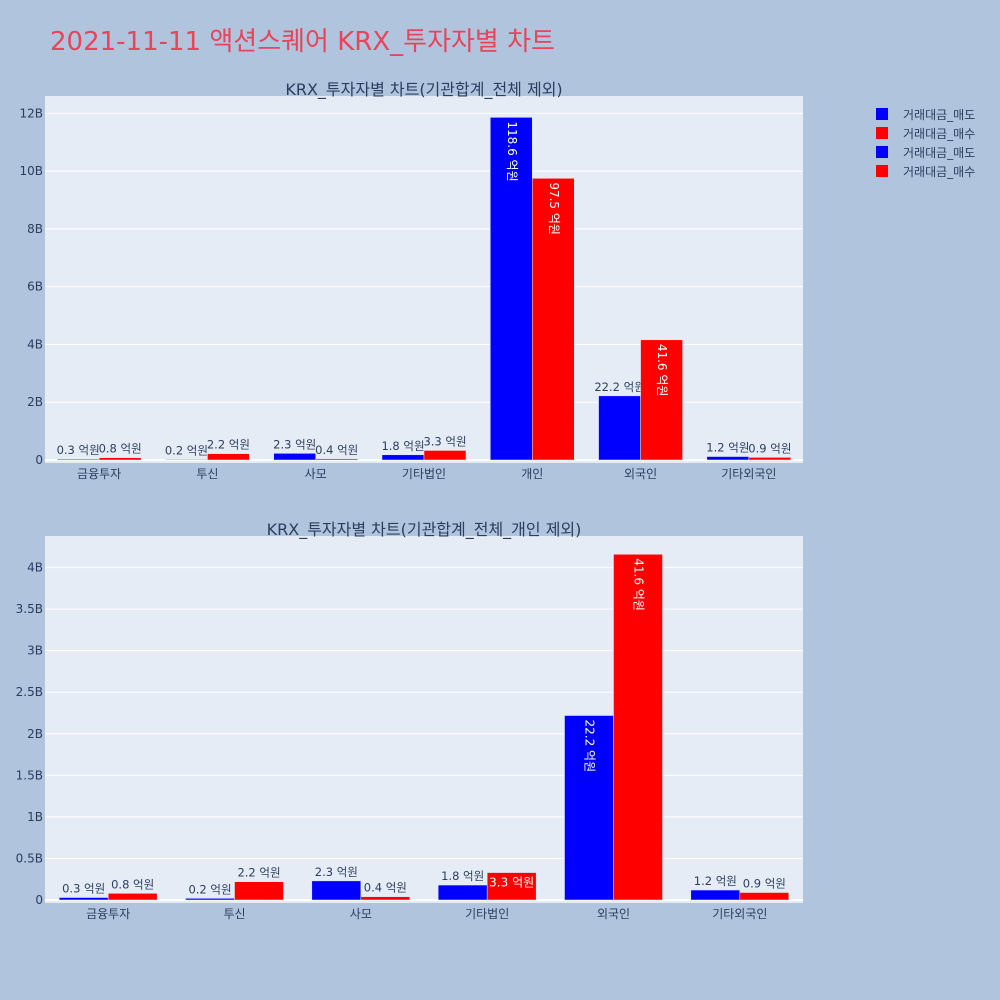 Image resolution: width=1000 pixels, height=1000 pixels. I want to click on y-tick-label: 12B, so click(31, 113).